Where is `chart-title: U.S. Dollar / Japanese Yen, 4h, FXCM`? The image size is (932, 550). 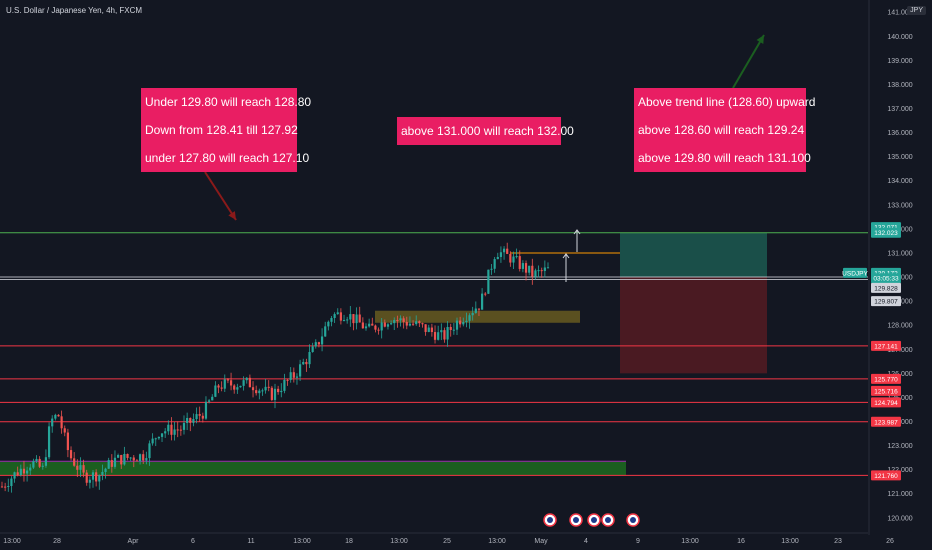 chart-title: U.S. Dollar / Japanese Yen, 4h, FXCM is located at coordinates (74, 10).